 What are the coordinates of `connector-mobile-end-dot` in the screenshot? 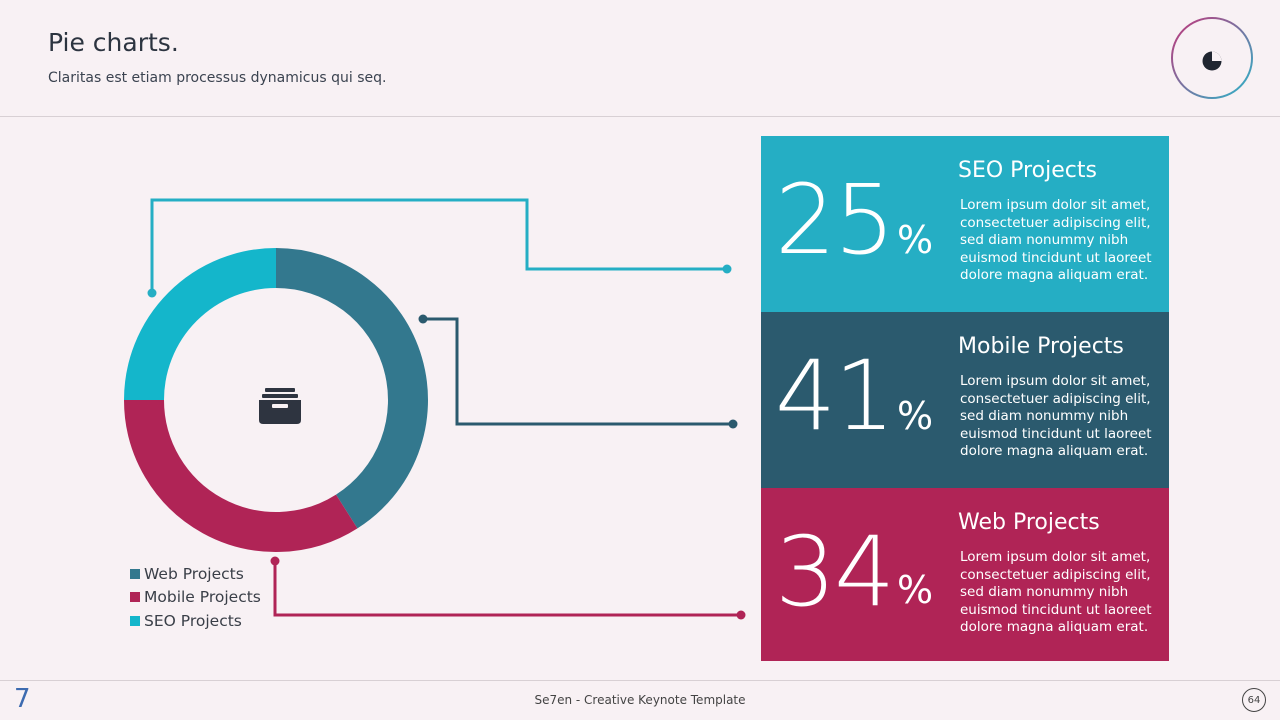 It's located at (733, 424).